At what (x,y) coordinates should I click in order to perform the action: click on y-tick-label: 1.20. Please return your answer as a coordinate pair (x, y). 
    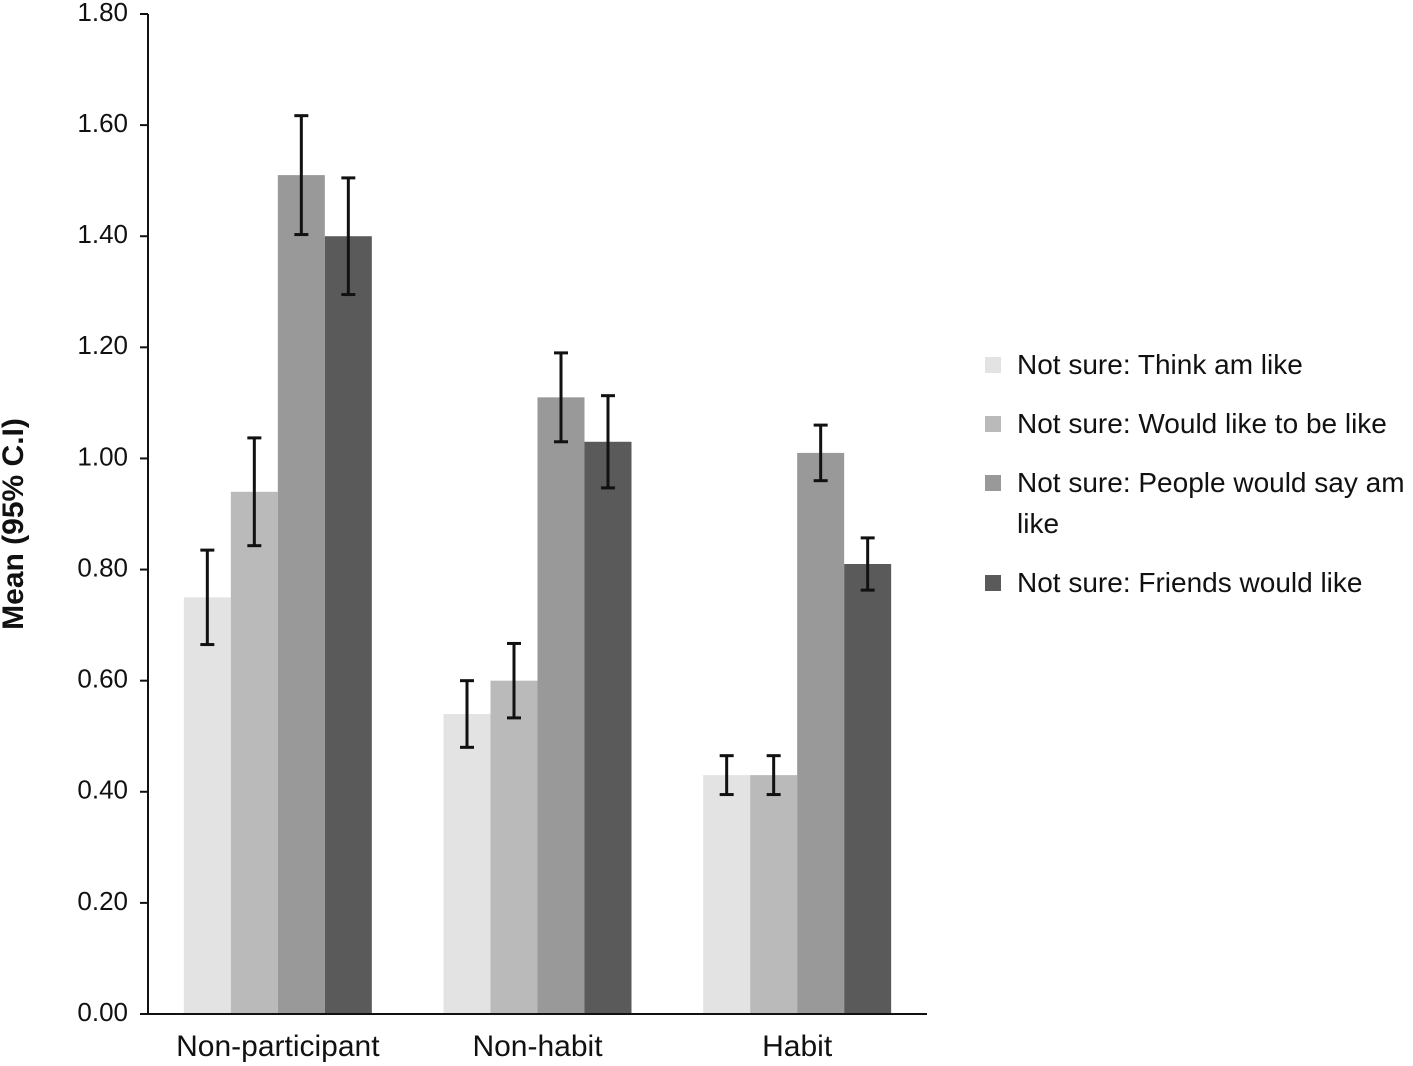
    Looking at the image, I should click on (102, 345).